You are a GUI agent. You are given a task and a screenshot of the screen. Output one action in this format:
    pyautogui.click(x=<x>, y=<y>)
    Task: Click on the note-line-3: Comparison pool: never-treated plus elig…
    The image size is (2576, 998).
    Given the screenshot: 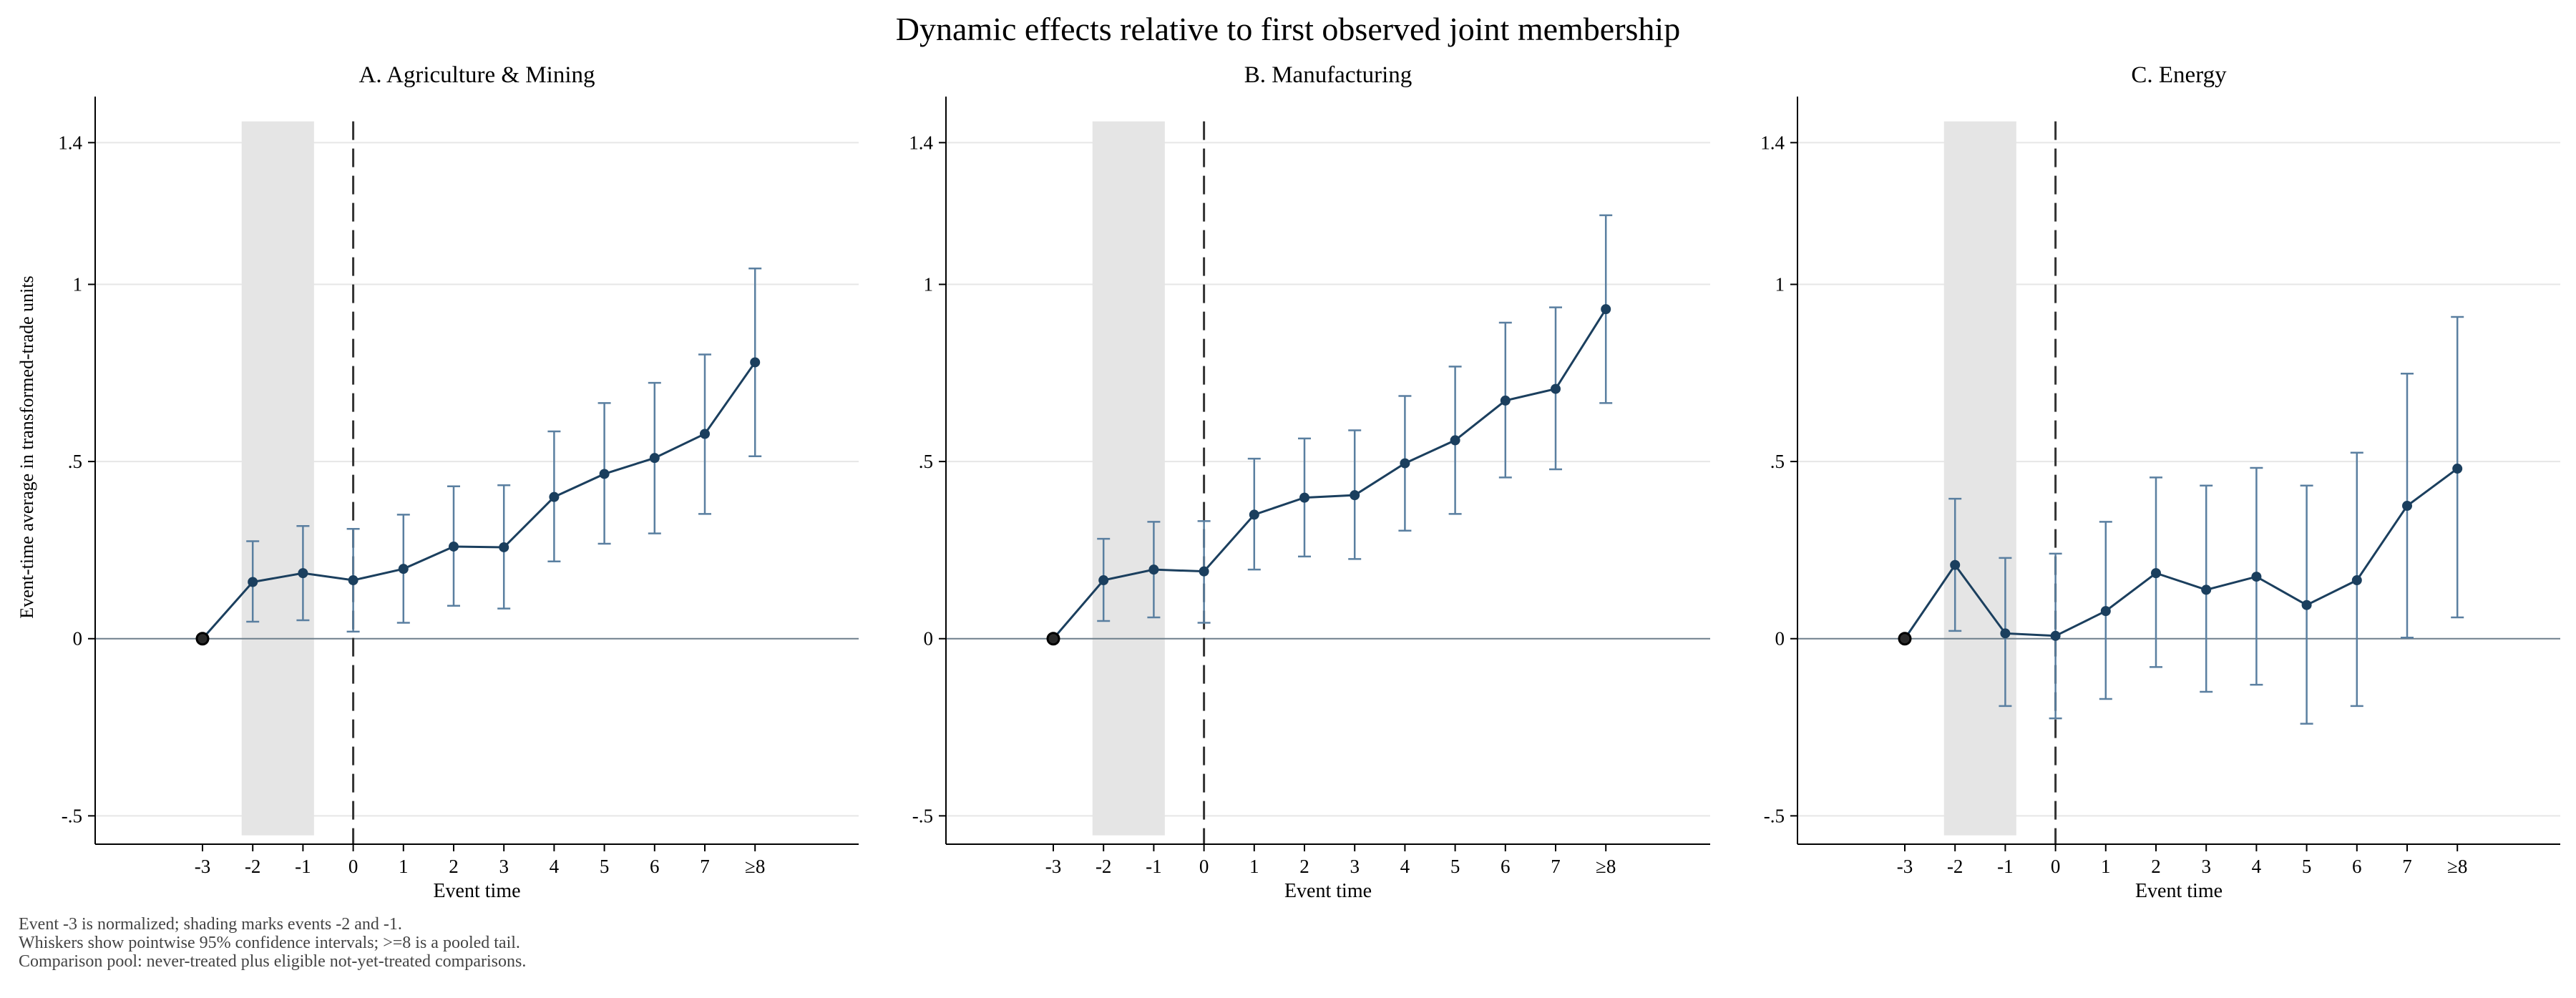 What is the action you would take?
    pyautogui.click(x=273, y=961)
    